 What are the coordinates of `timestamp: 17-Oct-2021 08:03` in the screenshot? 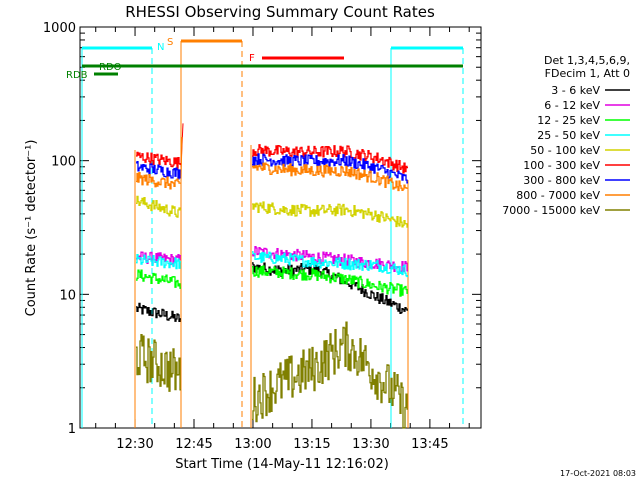 It's located at (598, 473).